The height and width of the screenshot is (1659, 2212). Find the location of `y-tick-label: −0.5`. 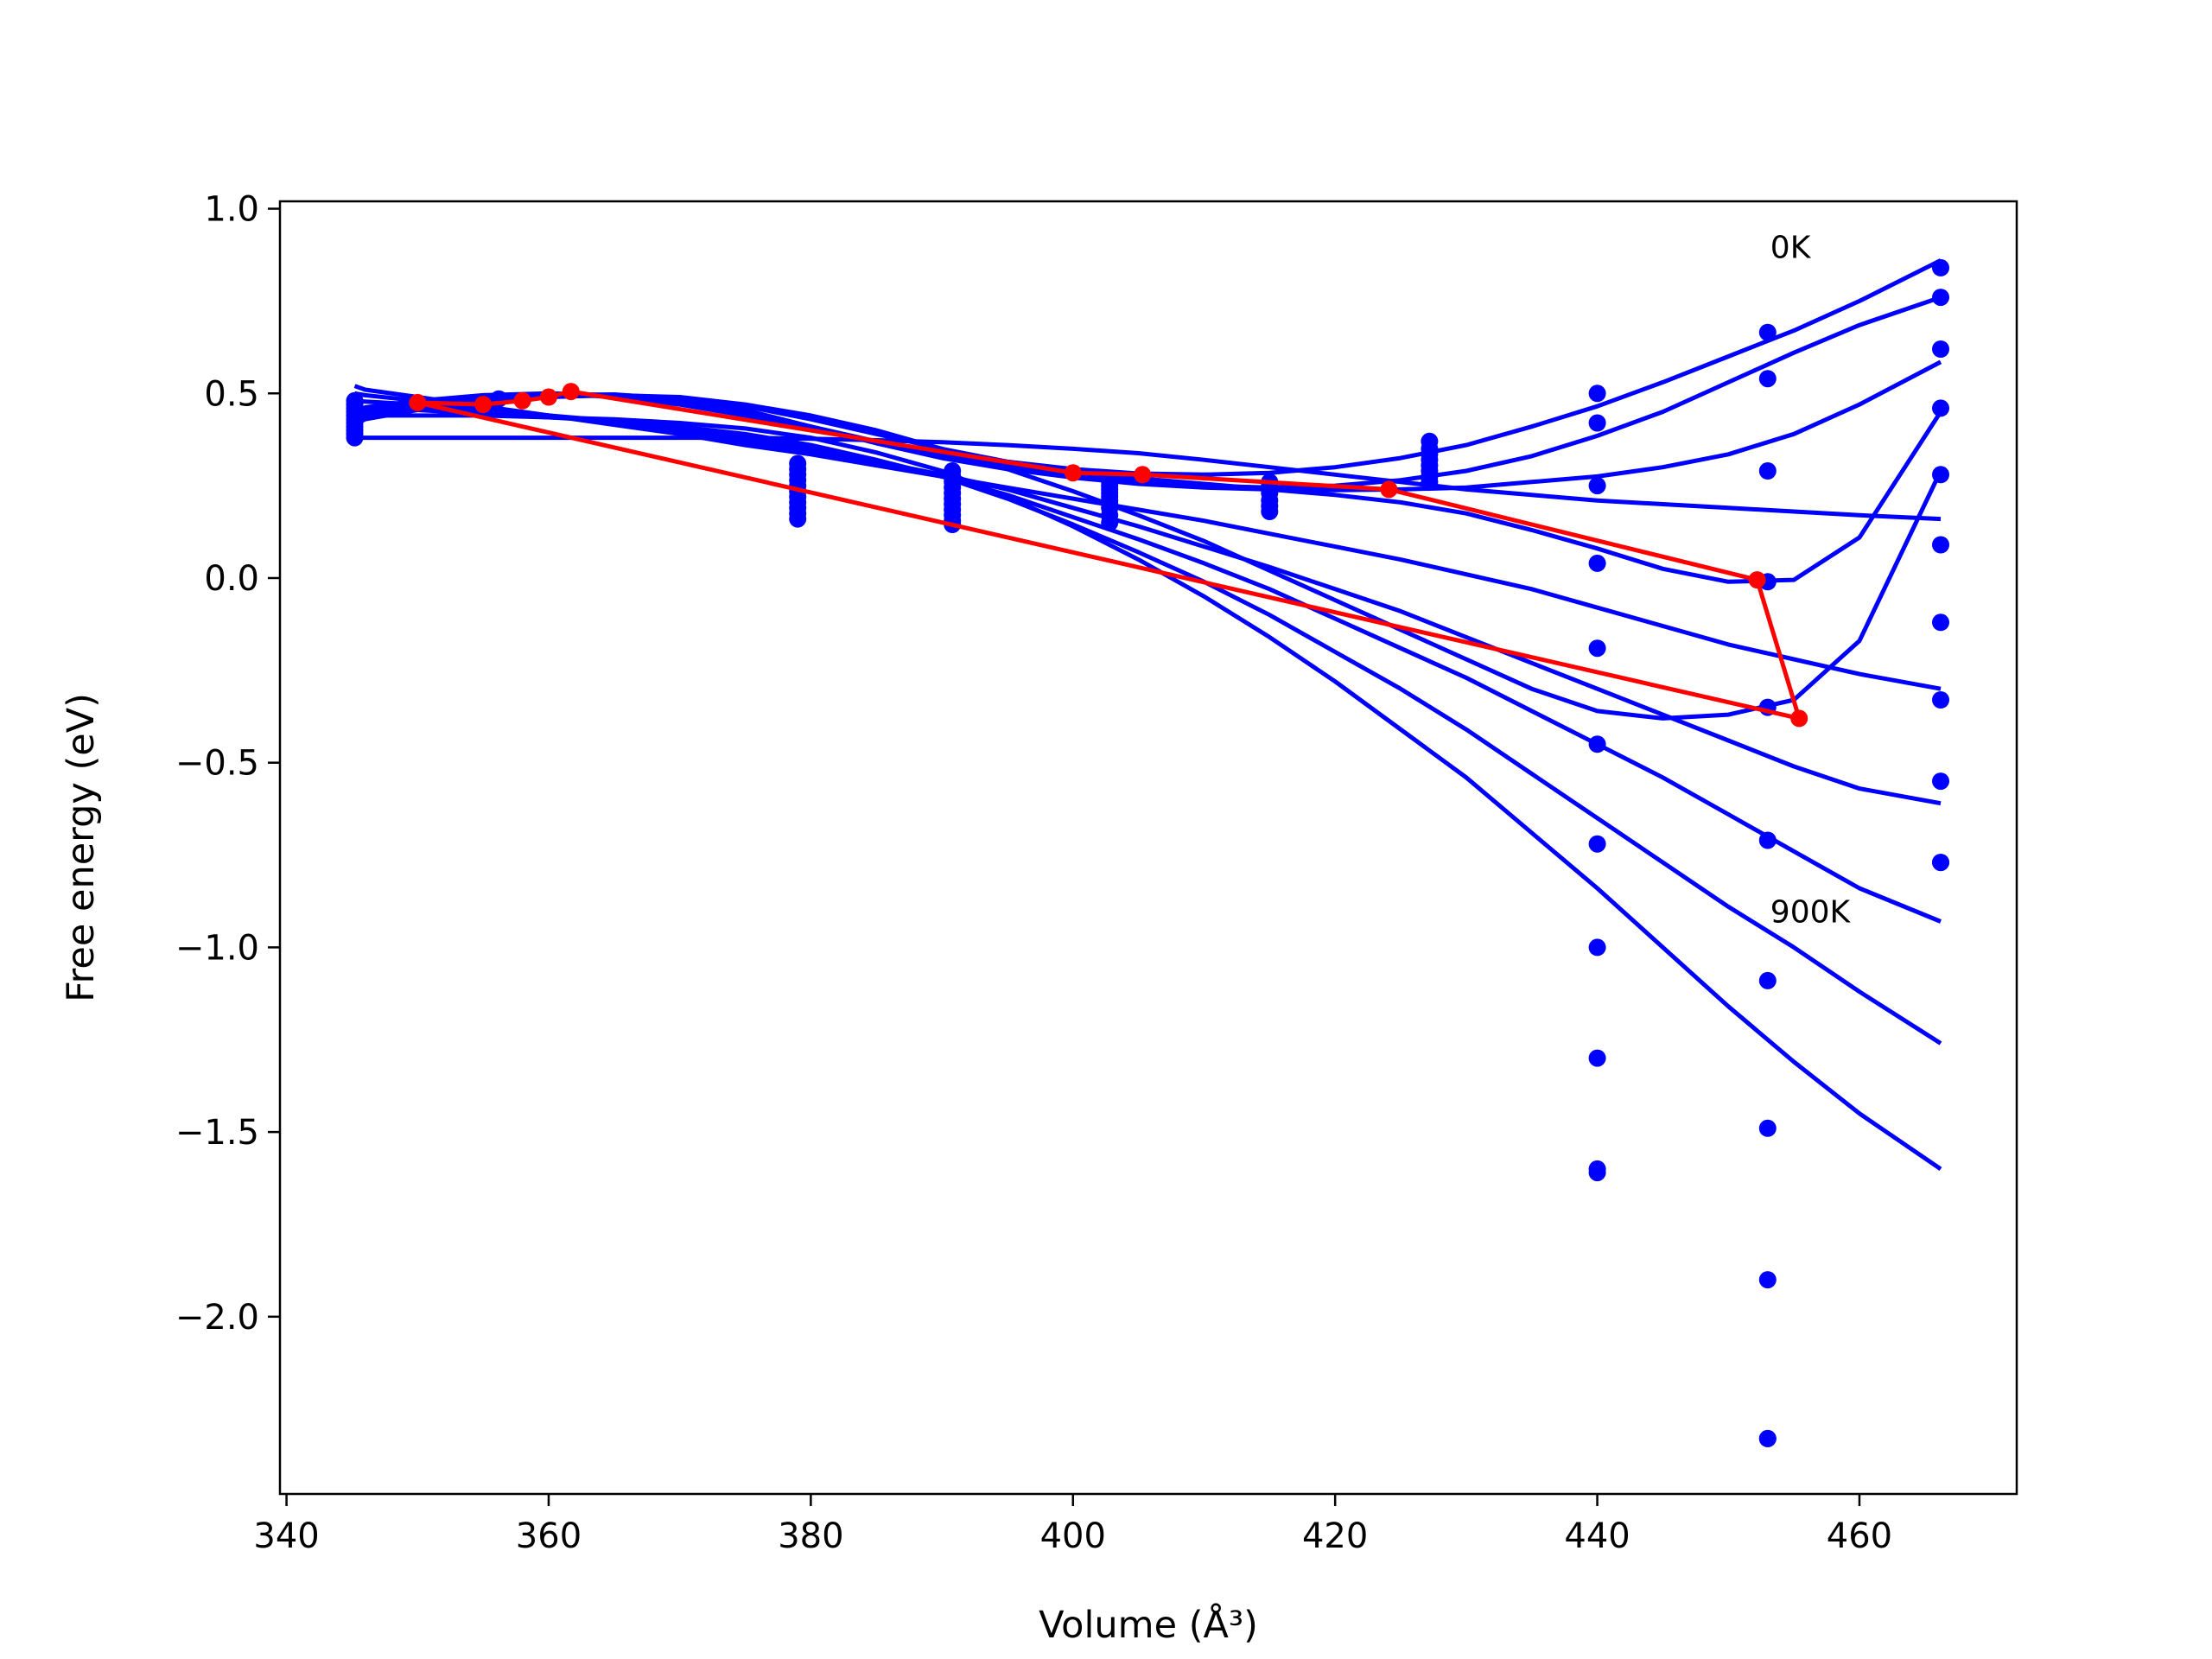

y-tick-label: −0.5 is located at coordinates (217, 764).